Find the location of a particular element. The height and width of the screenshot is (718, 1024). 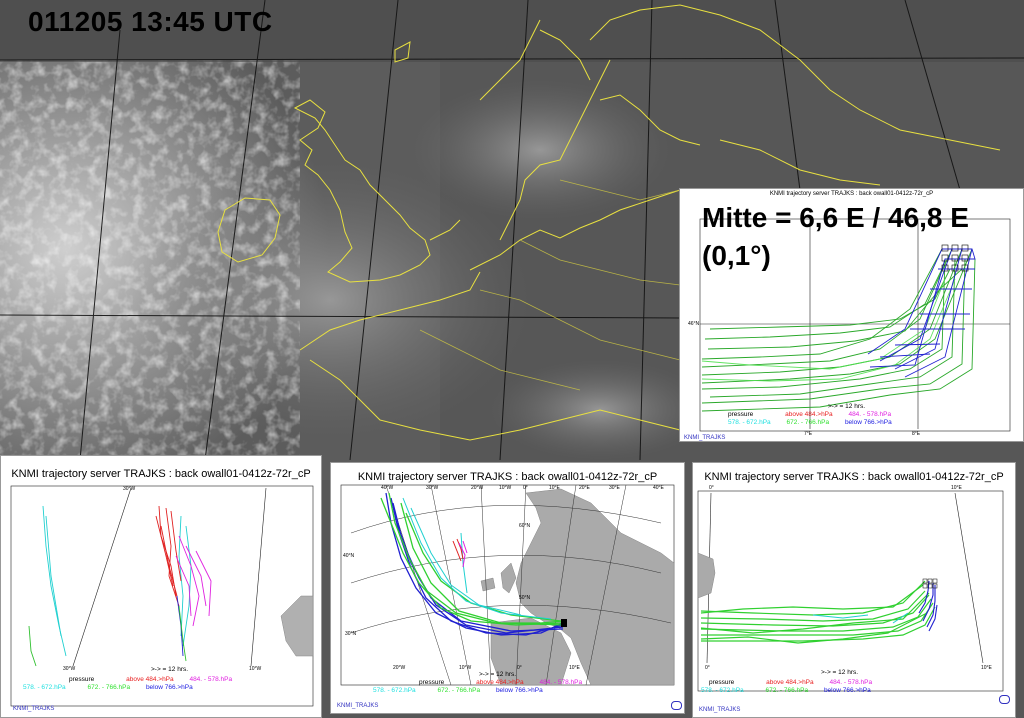

middle-legend-below: below 766.>hPa is located at coordinates (519, 690).